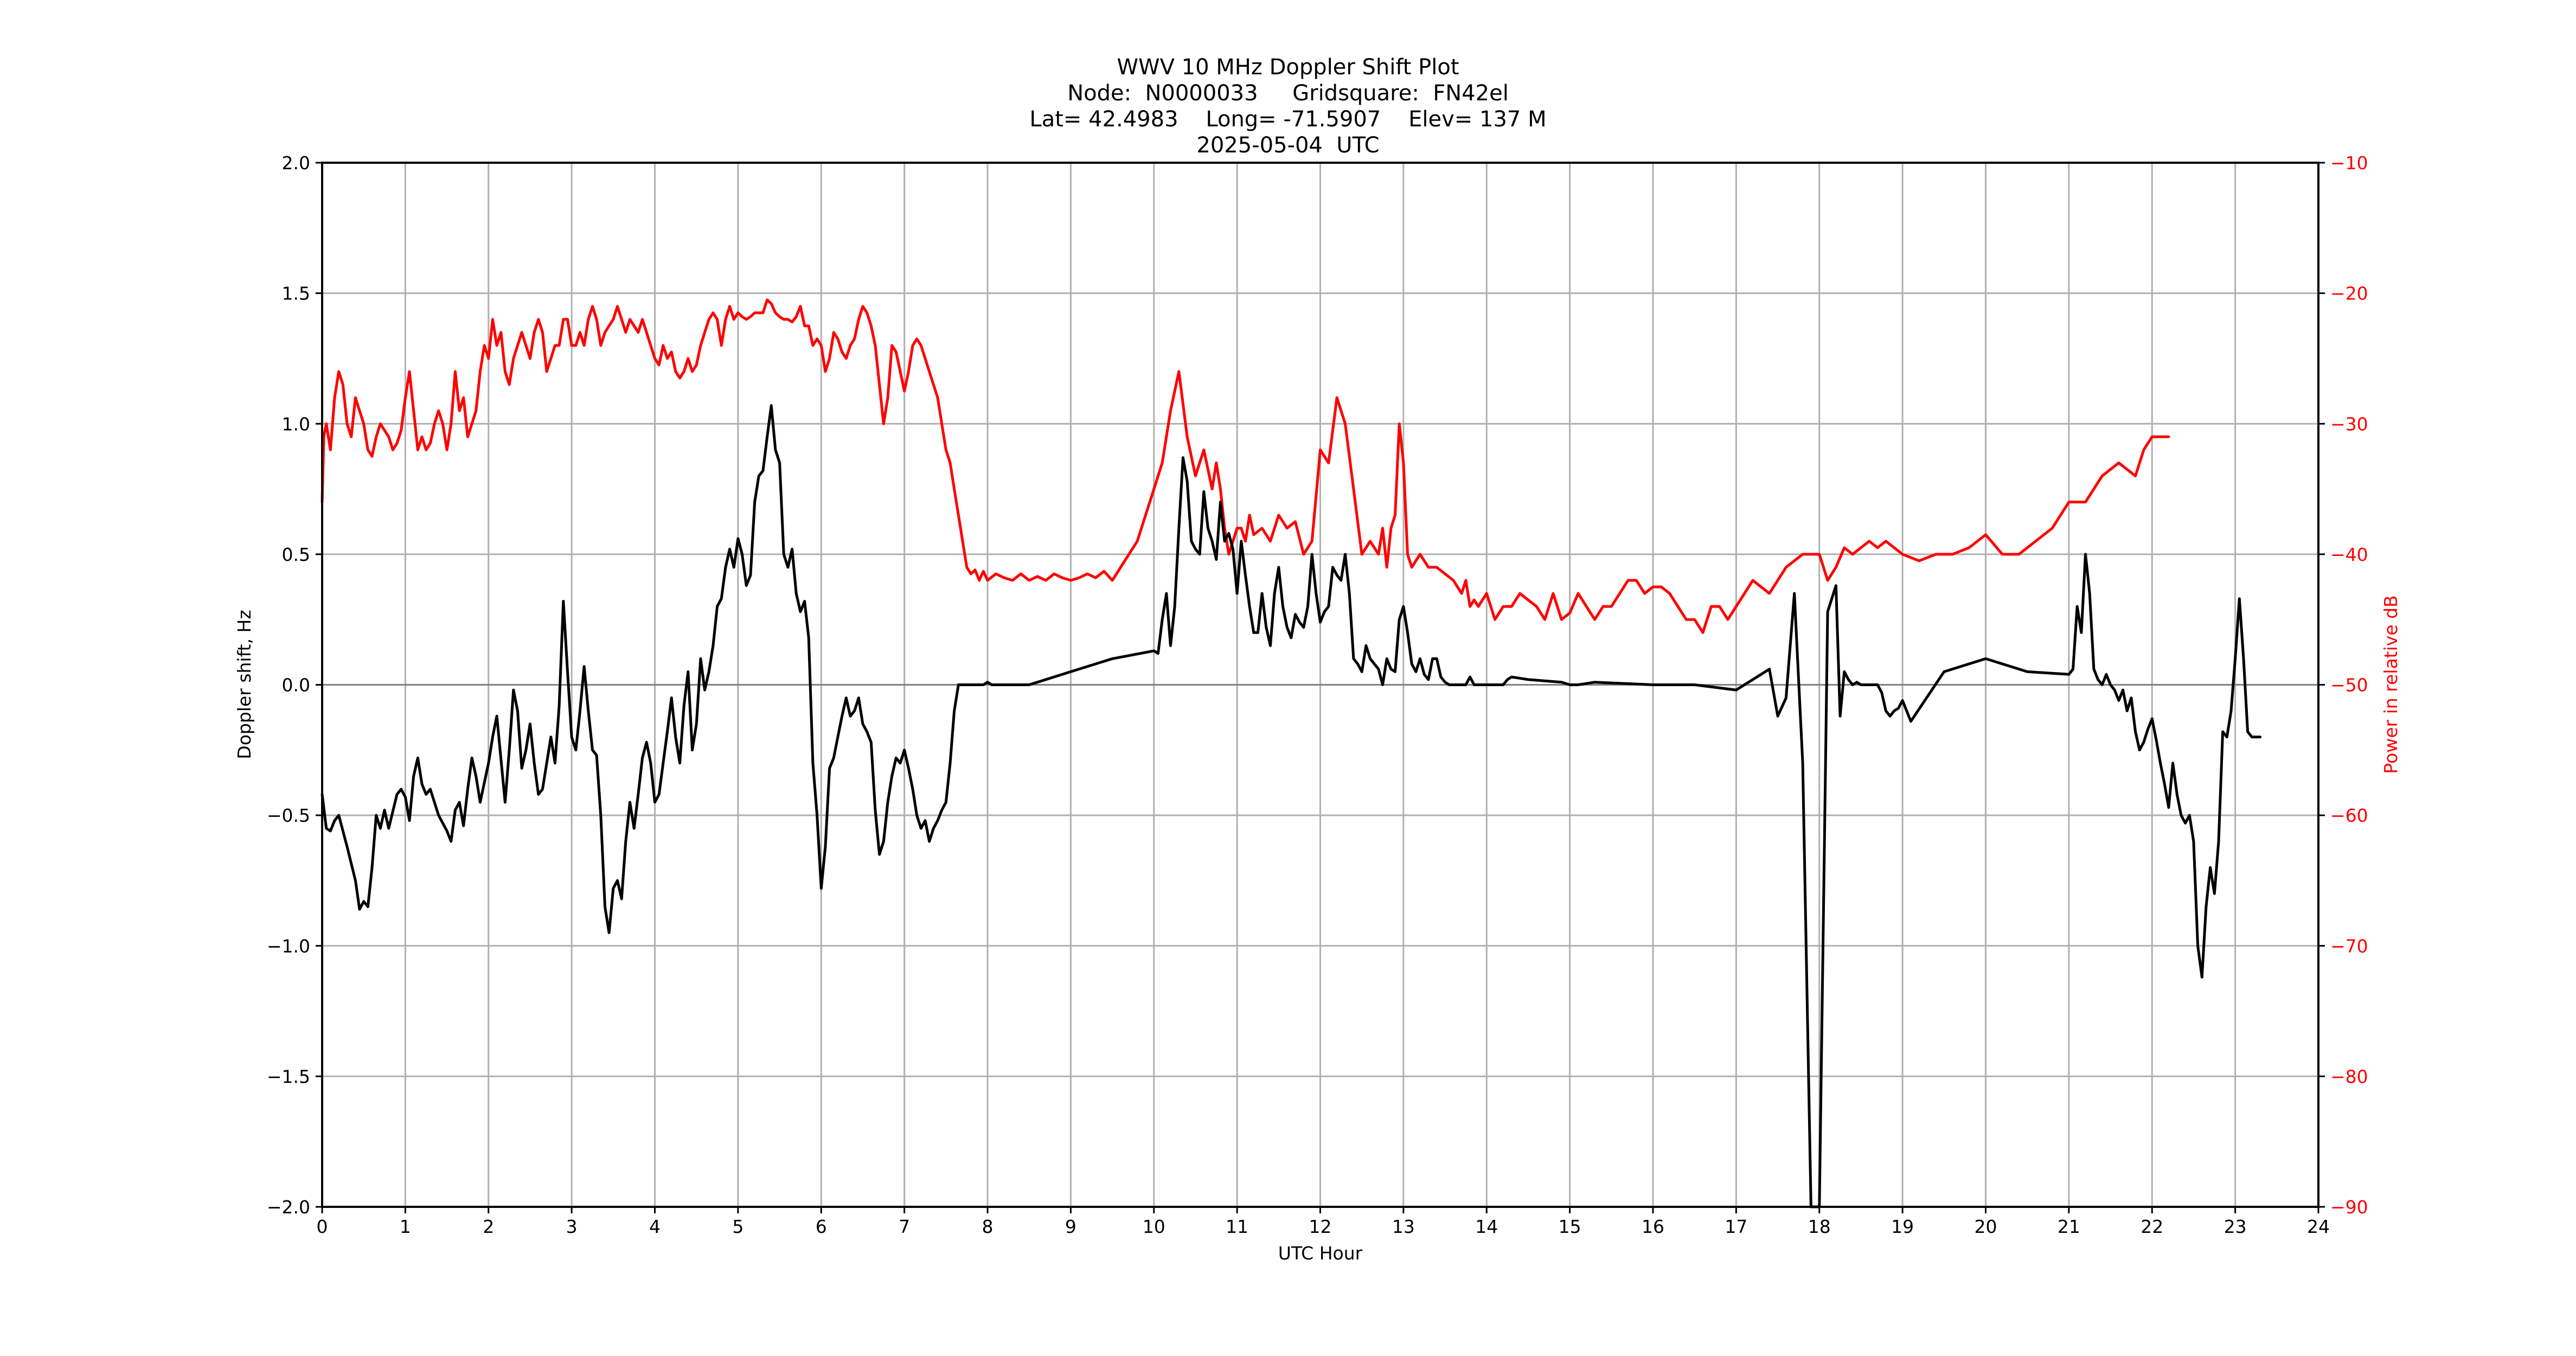  I want to click on x-tick-label: 14, so click(1486, 1226).